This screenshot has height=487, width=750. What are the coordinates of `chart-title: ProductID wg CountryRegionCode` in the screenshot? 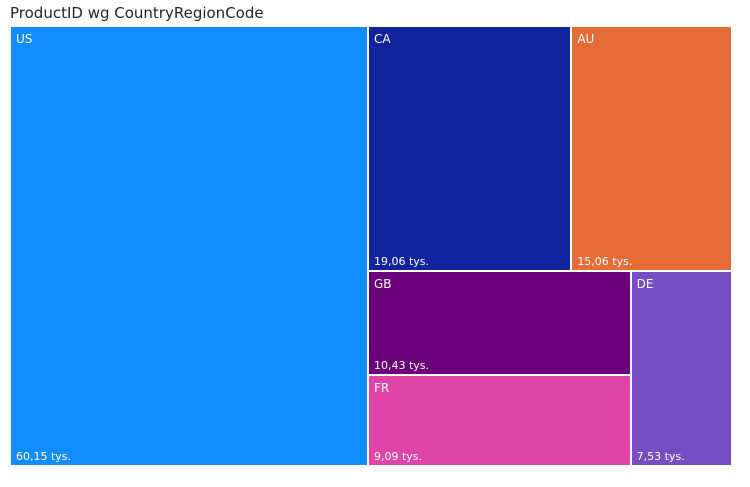 It's located at (137, 13).